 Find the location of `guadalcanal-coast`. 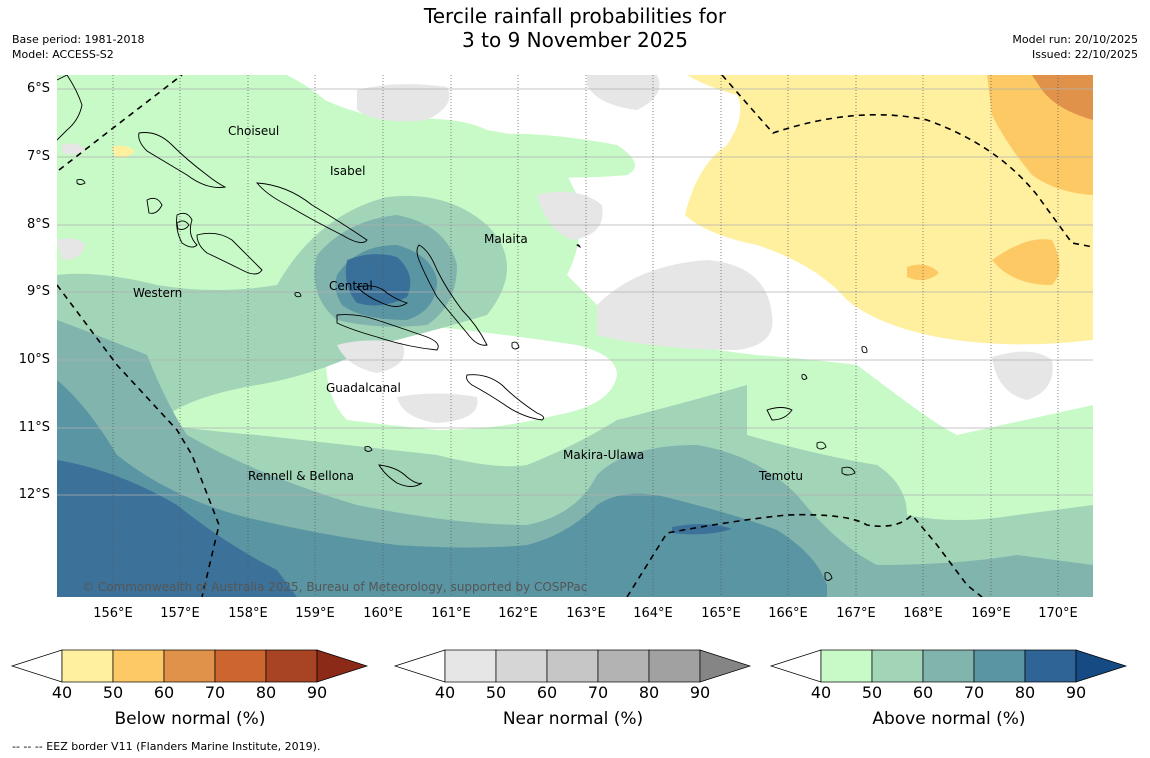

guadalcanal-coast is located at coordinates (387, 332).